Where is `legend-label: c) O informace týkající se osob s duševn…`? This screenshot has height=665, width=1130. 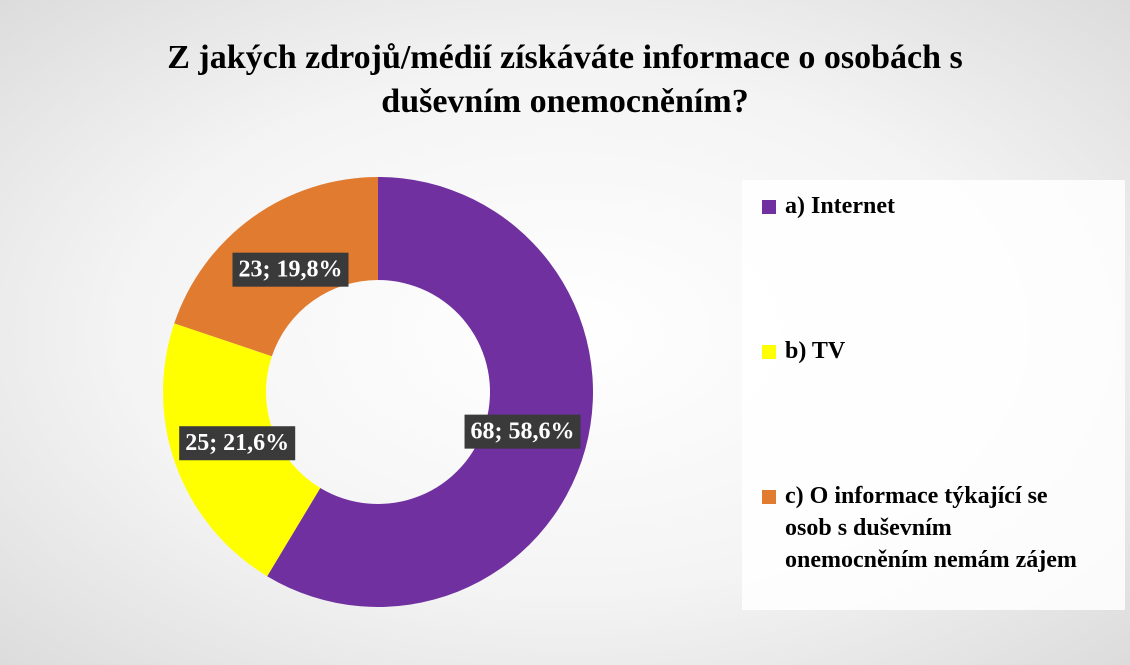 legend-label: c) O informace týkající se osob s duševn… is located at coordinates (931, 528).